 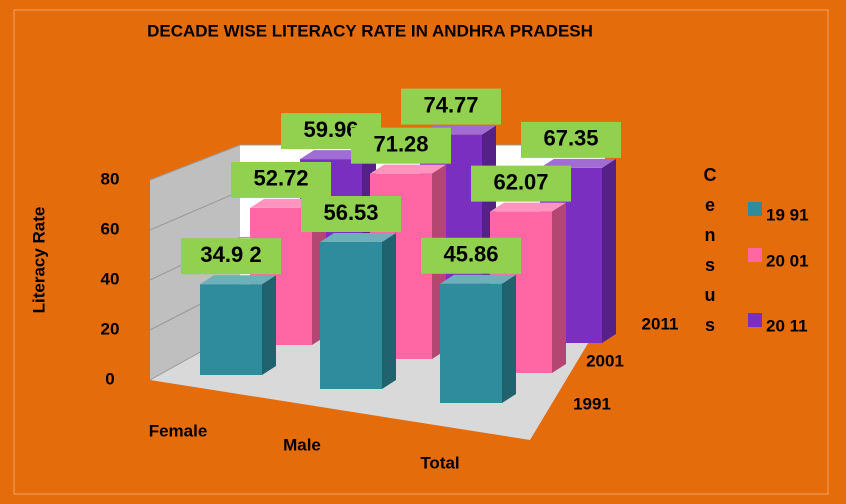 I want to click on legend-label: 19 91, so click(x=787, y=214).